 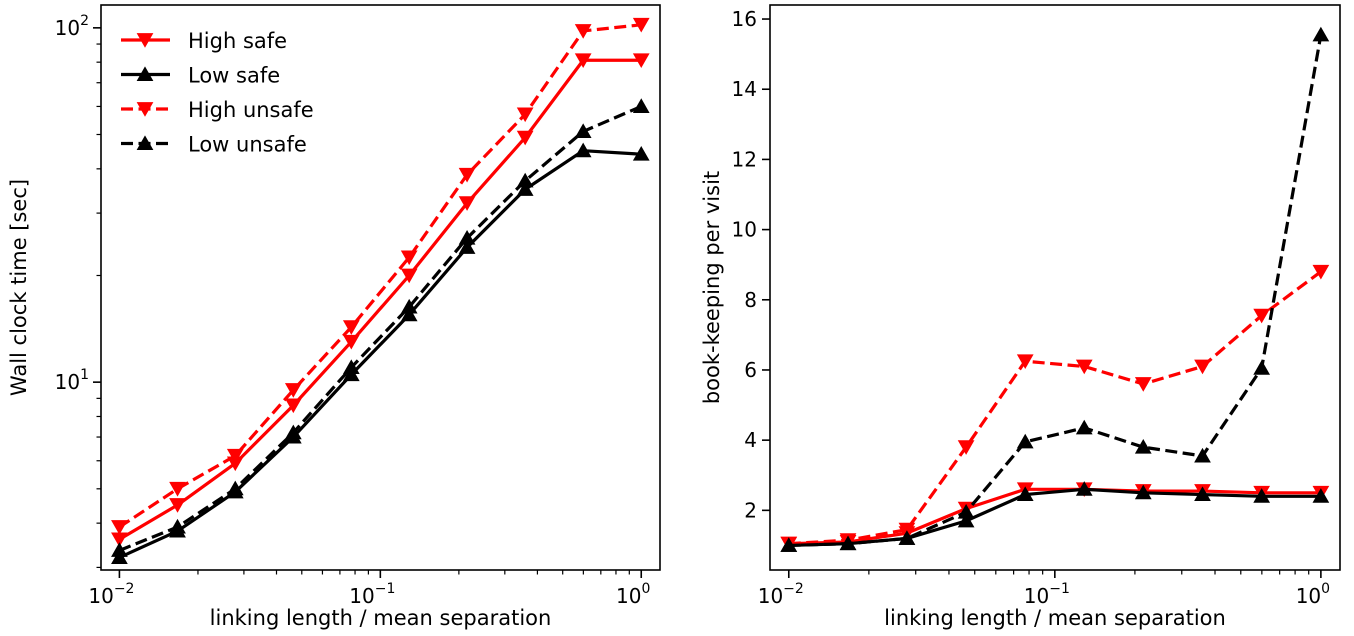 What do you see at coordinates (750, 510) in the screenshot?
I see `y-tick-label: 2` at bounding box center [750, 510].